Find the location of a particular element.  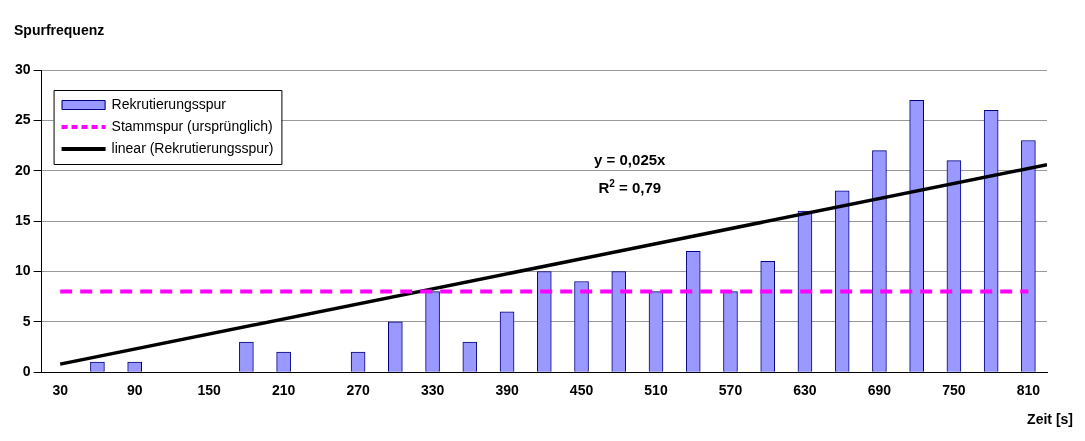

x-tick-label: 510 is located at coordinates (656, 390).